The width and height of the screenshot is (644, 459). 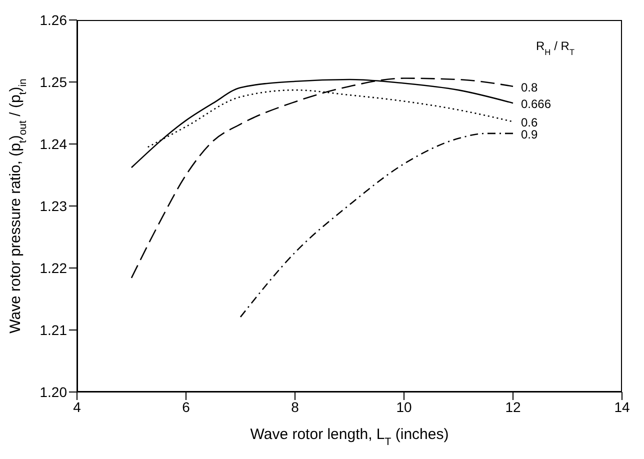 What do you see at coordinates (54, 330) in the screenshot?
I see `y-tick-label: 1.21` at bounding box center [54, 330].